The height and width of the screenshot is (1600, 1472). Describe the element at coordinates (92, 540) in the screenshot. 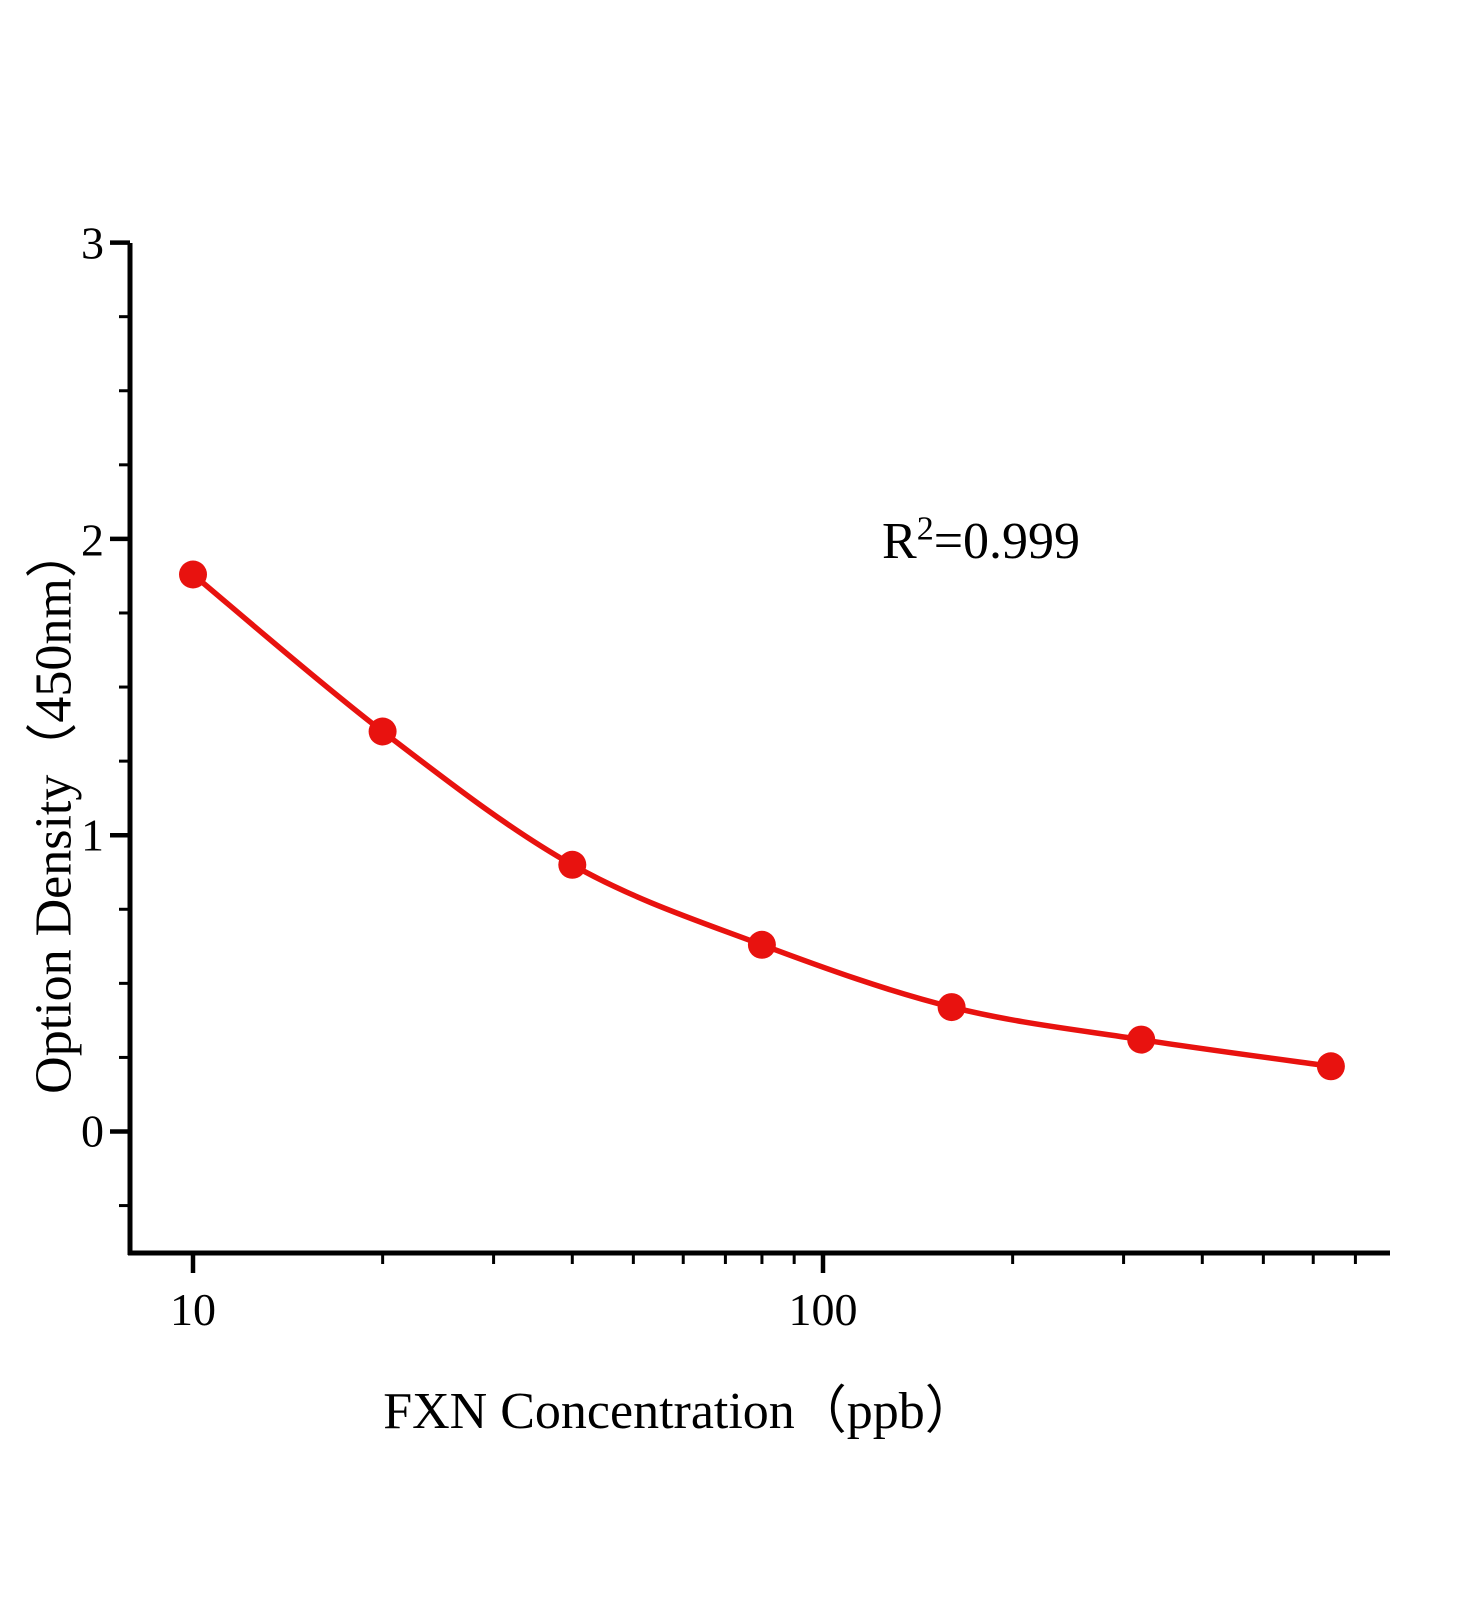

I see `y-tick-label-2: 2` at that location.